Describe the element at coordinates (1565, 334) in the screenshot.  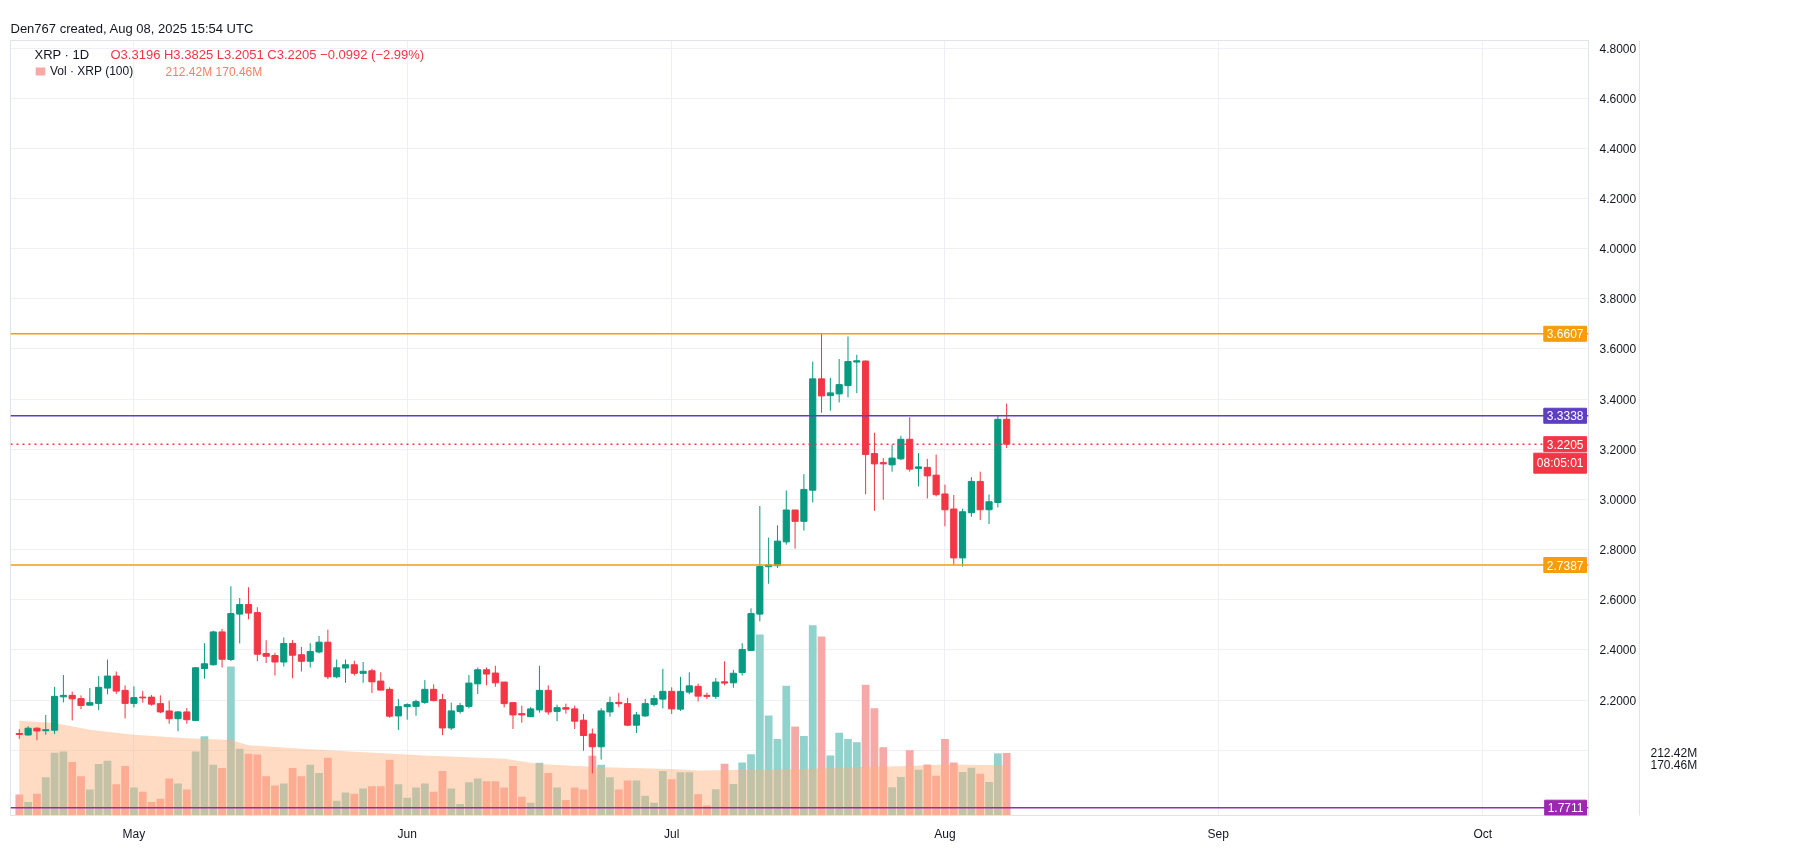
I see `ref-line-label: 3.6607` at that location.